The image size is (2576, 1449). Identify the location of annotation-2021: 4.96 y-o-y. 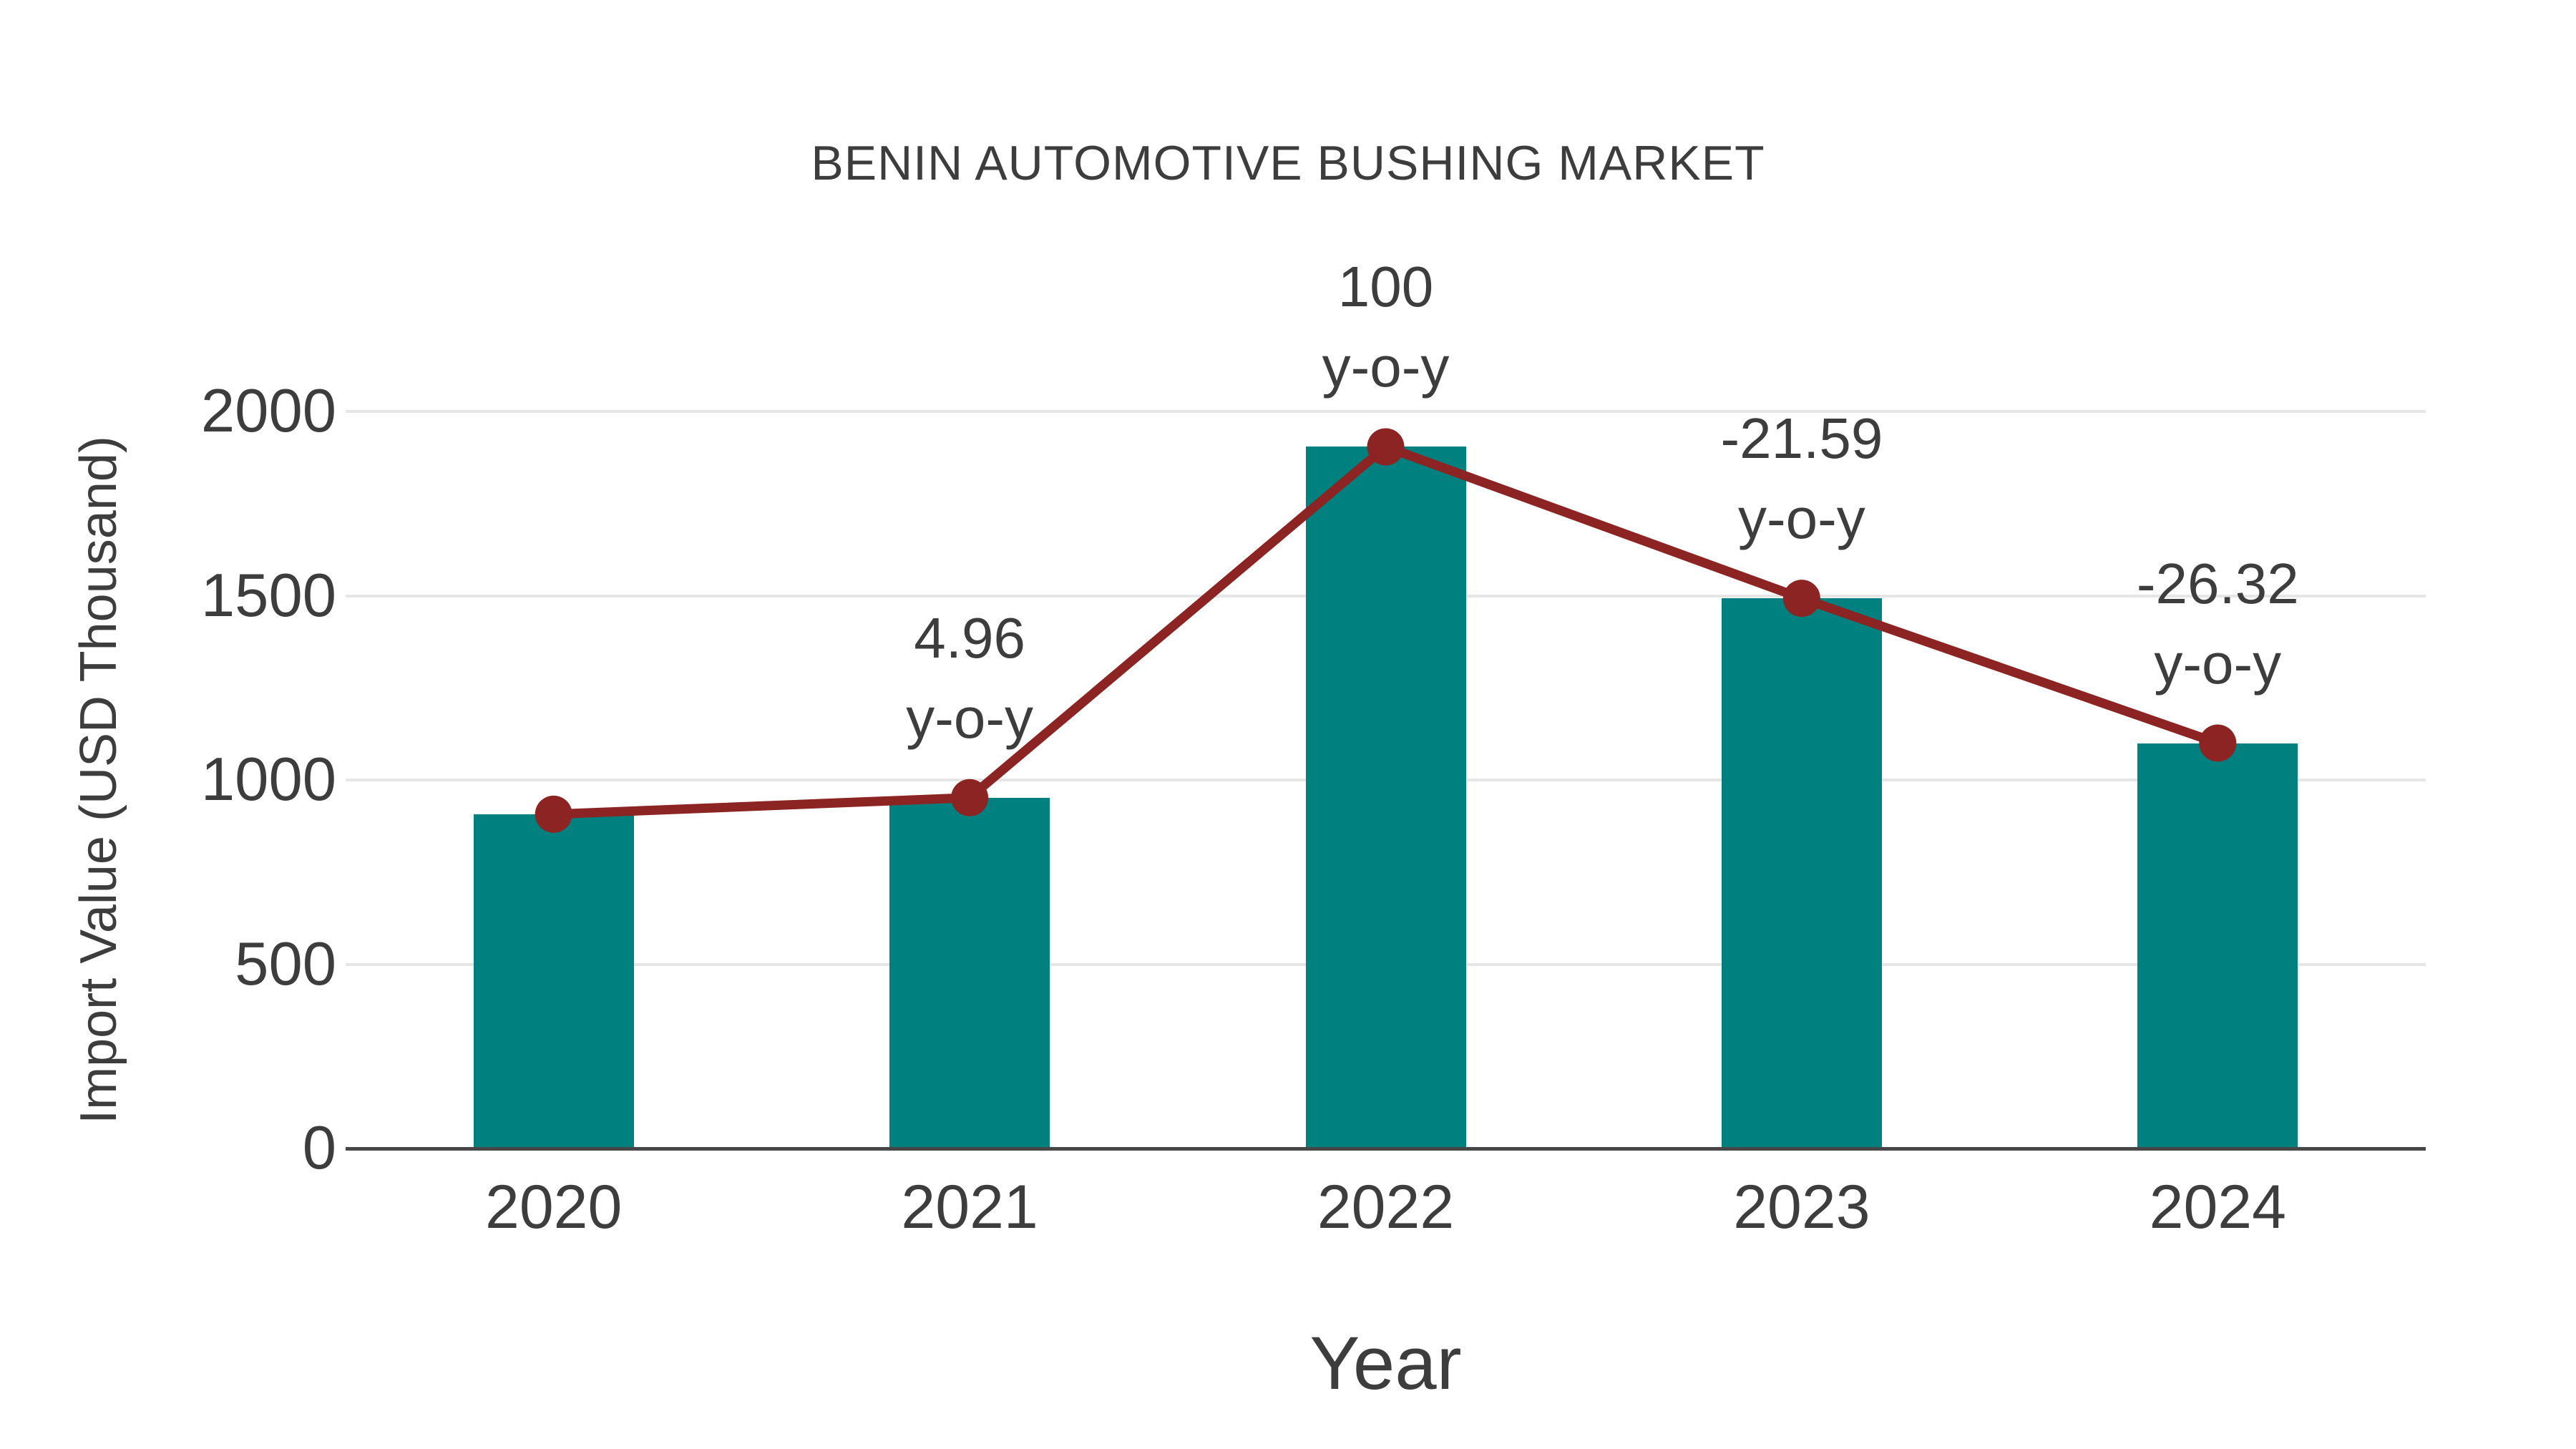
(969, 678).